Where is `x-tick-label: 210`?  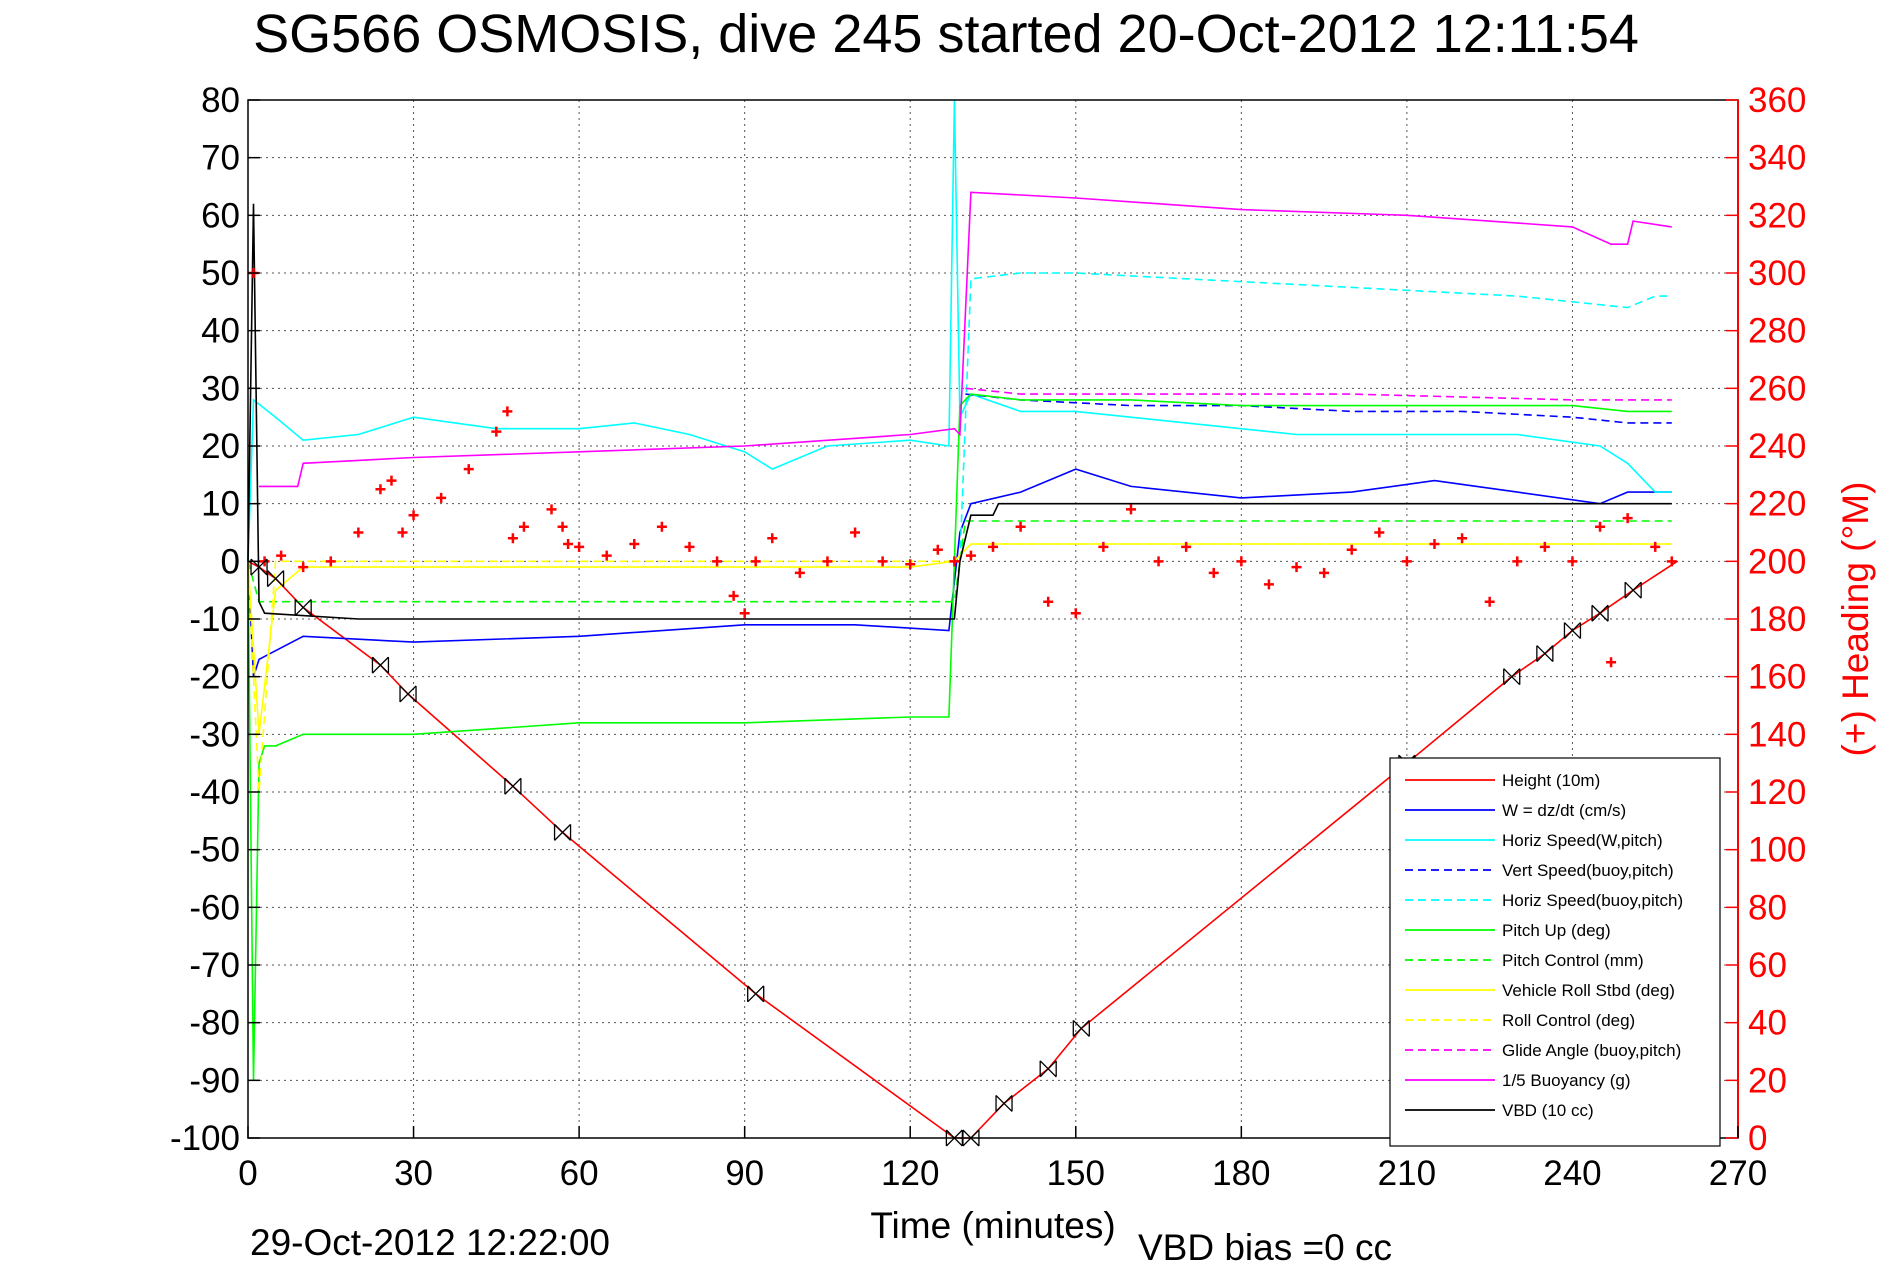
x-tick-label: 210 is located at coordinates (1407, 1173).